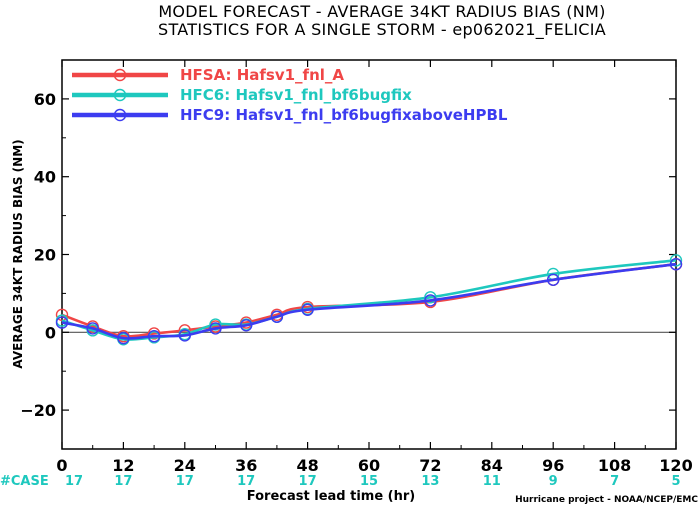 This screenshot has height=506, width=700. I want to click on y-tick-label: 40, so click(45, 177).